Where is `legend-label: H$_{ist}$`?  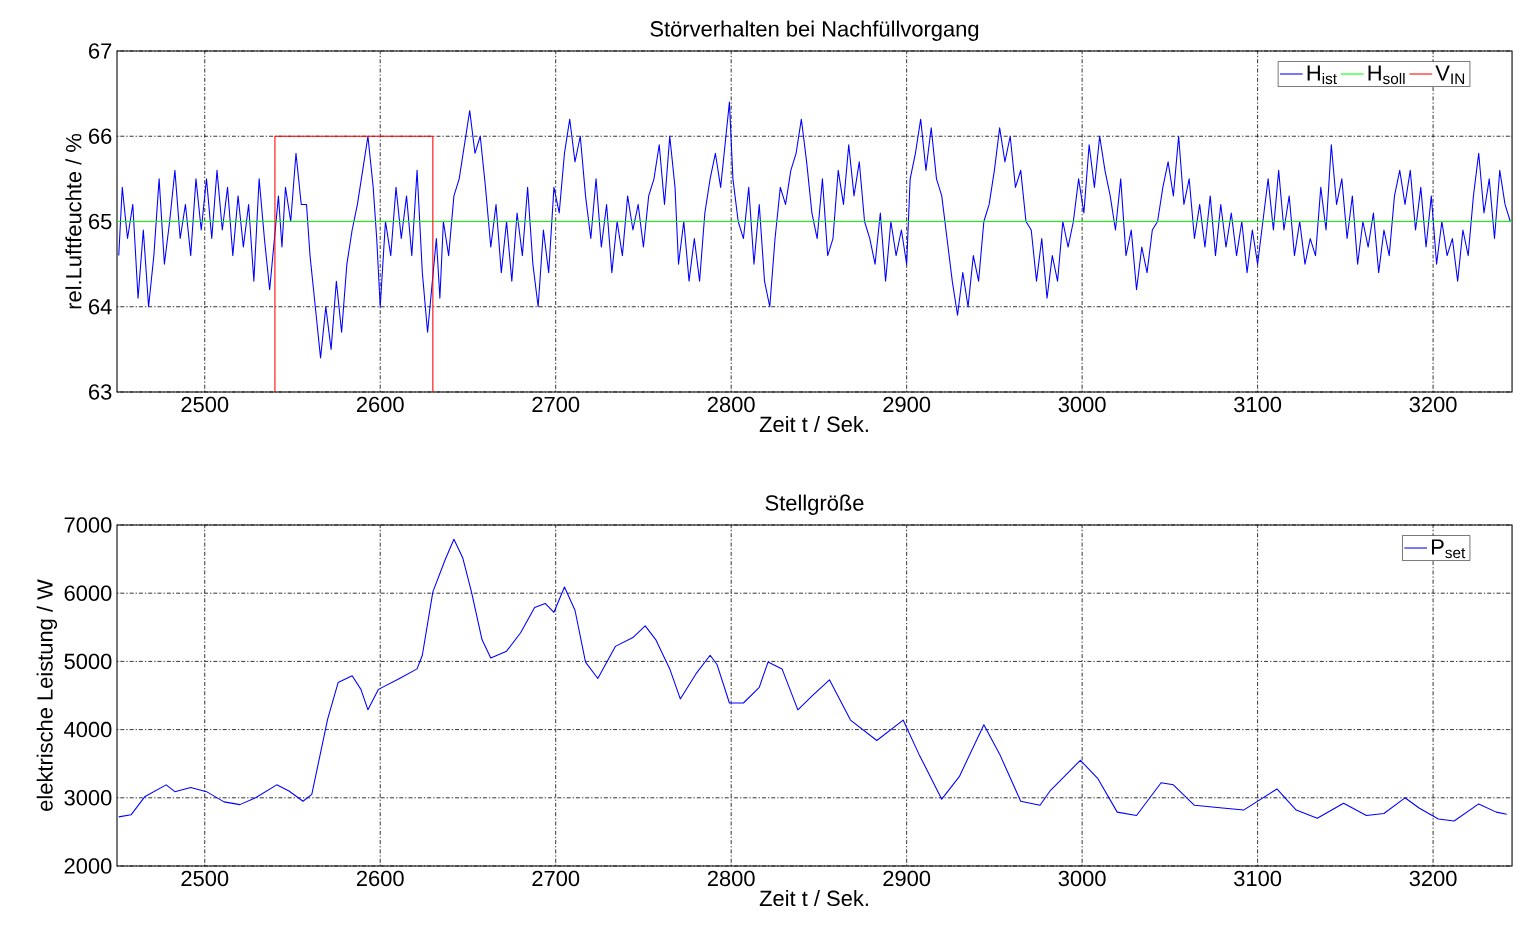
legend-label: H$_{ist}$ is located at coordinates (1322, 75).